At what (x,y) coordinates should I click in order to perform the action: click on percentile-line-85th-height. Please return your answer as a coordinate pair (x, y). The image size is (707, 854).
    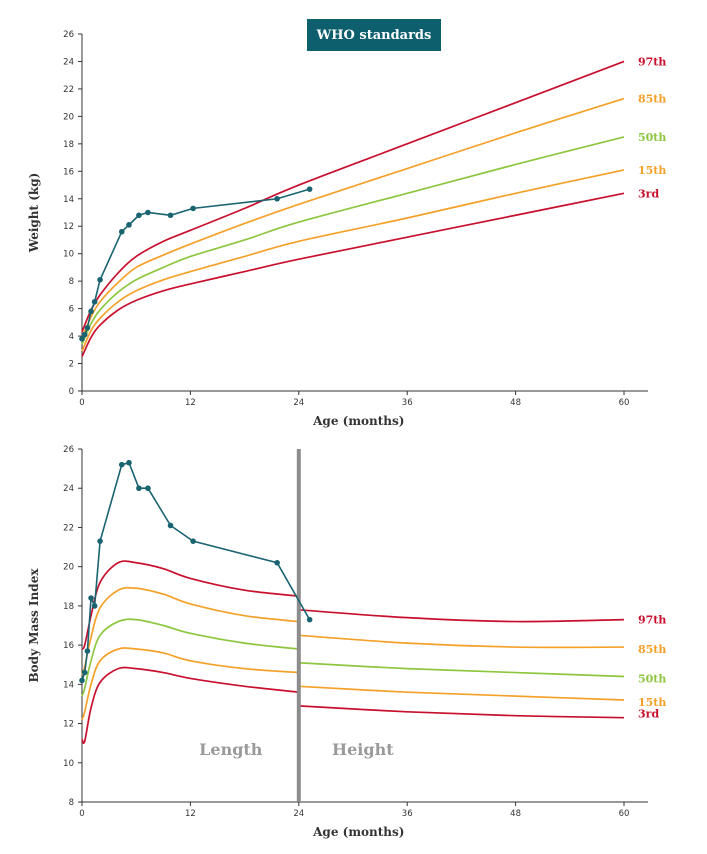
    Looking at the image, I should click on (461, 641).